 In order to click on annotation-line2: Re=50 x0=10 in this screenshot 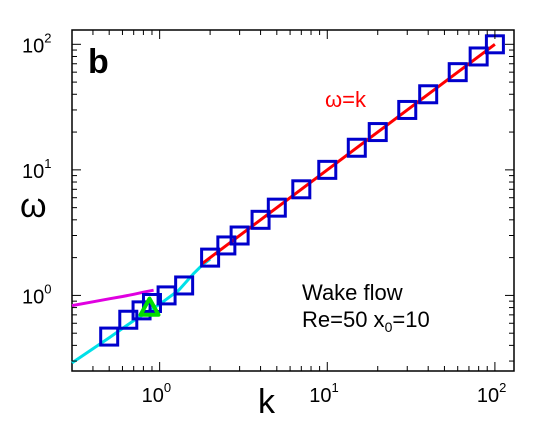, I will do `click(366, 321)`.